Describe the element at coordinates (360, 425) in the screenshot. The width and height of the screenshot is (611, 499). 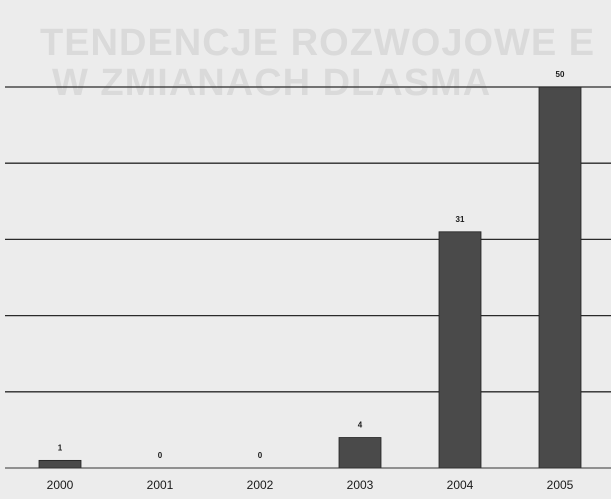
I see `data-label-2003: 4` at that location.